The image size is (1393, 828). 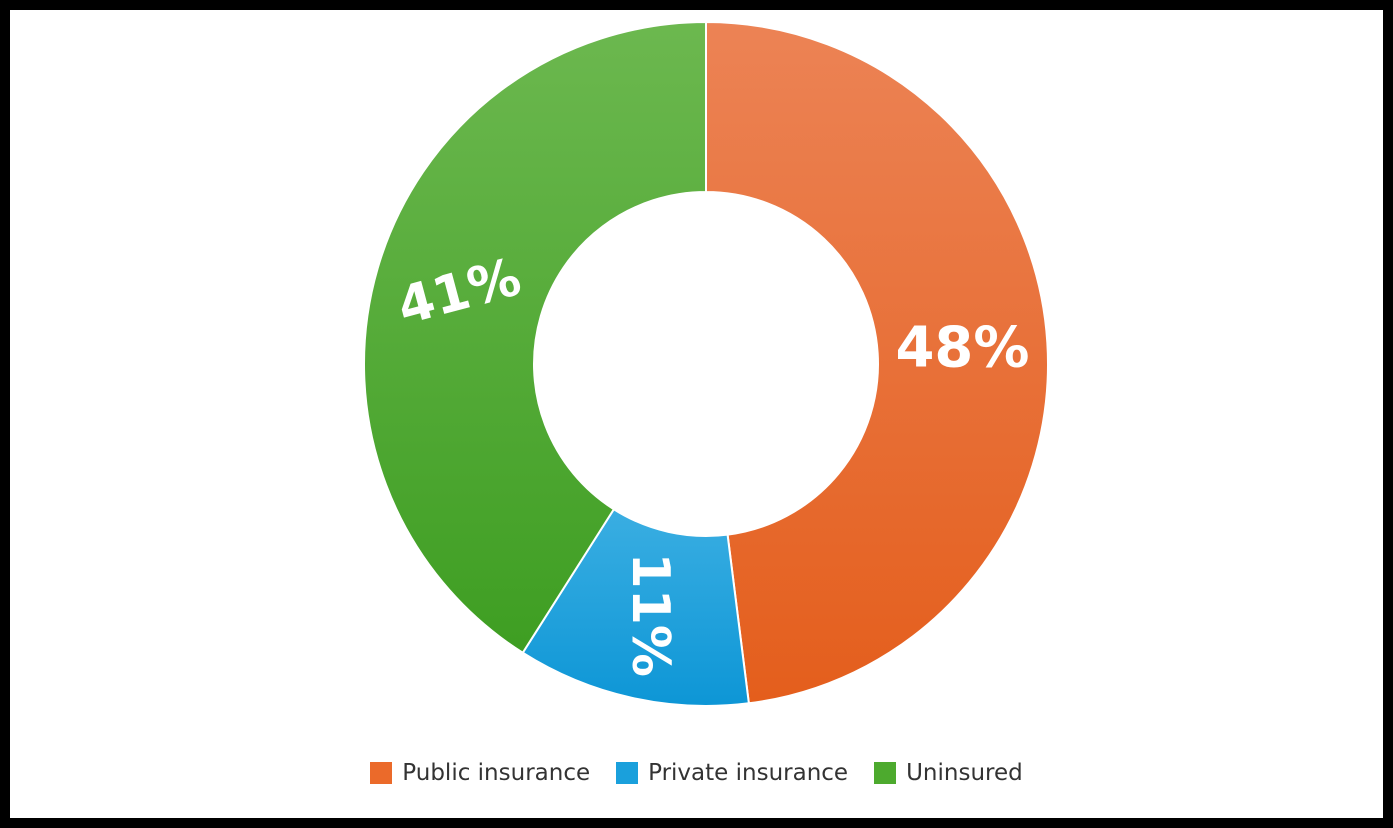 What do you see at coordinates (962, 347) in the screenshot?
I see `slice-label-public-insurance: 48%` at bounding box center [962, 347].